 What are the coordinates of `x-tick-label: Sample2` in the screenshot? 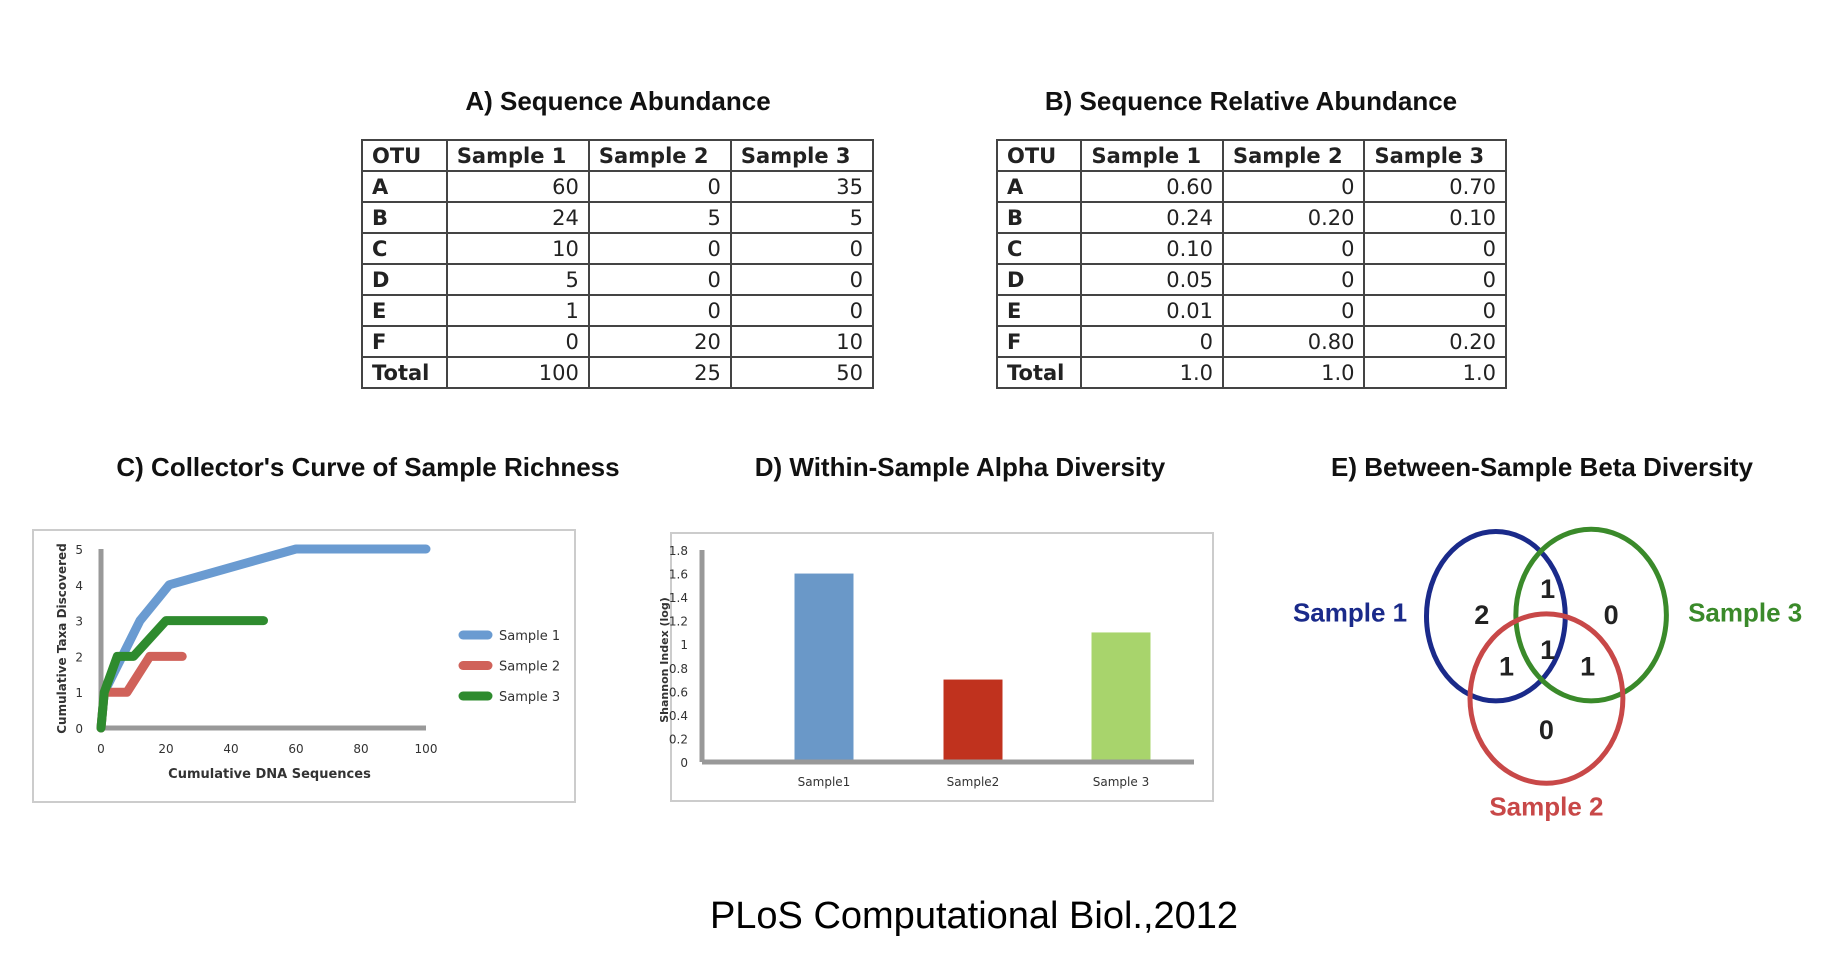 It's located at (973, 782).